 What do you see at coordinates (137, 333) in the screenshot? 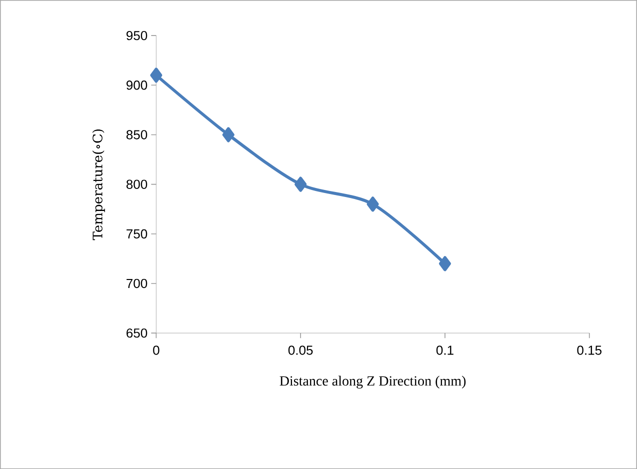
I see `y-tick-label: 650` at bounding box center [137, 333].